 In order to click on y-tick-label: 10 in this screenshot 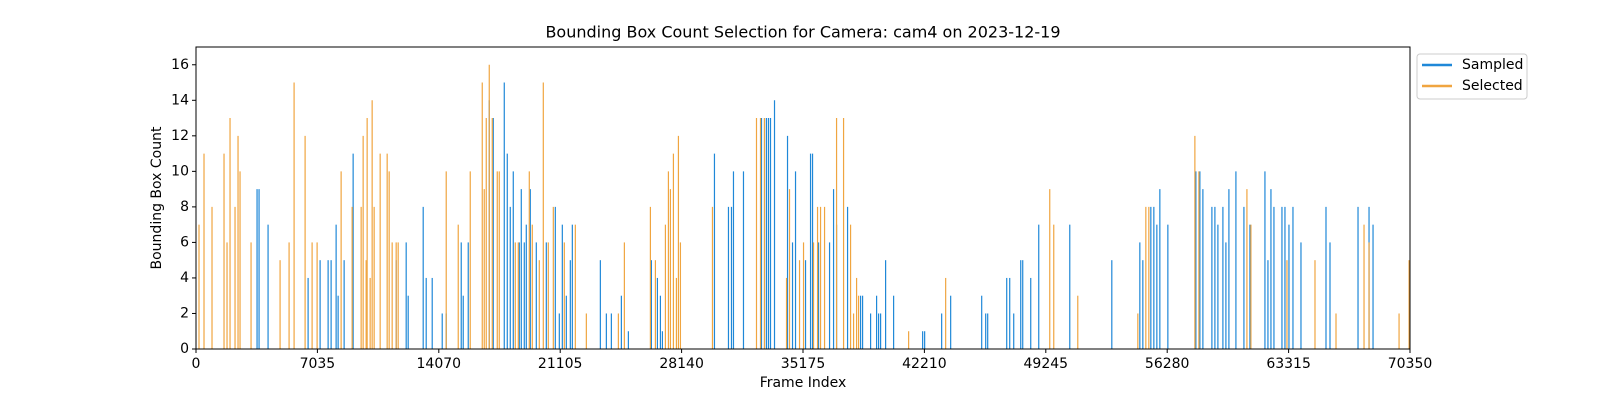, I will do `click(180, 171)`.